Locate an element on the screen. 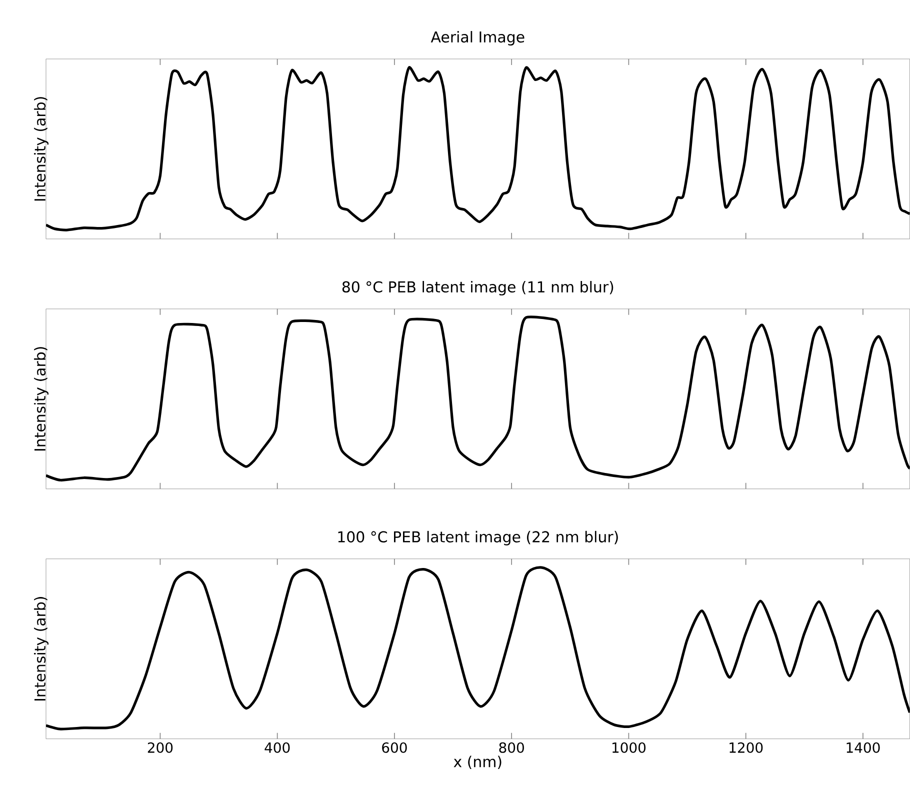 This screenshot has height=802, width=910. x-tick-label: 400 is located at coordinates (277, 747).